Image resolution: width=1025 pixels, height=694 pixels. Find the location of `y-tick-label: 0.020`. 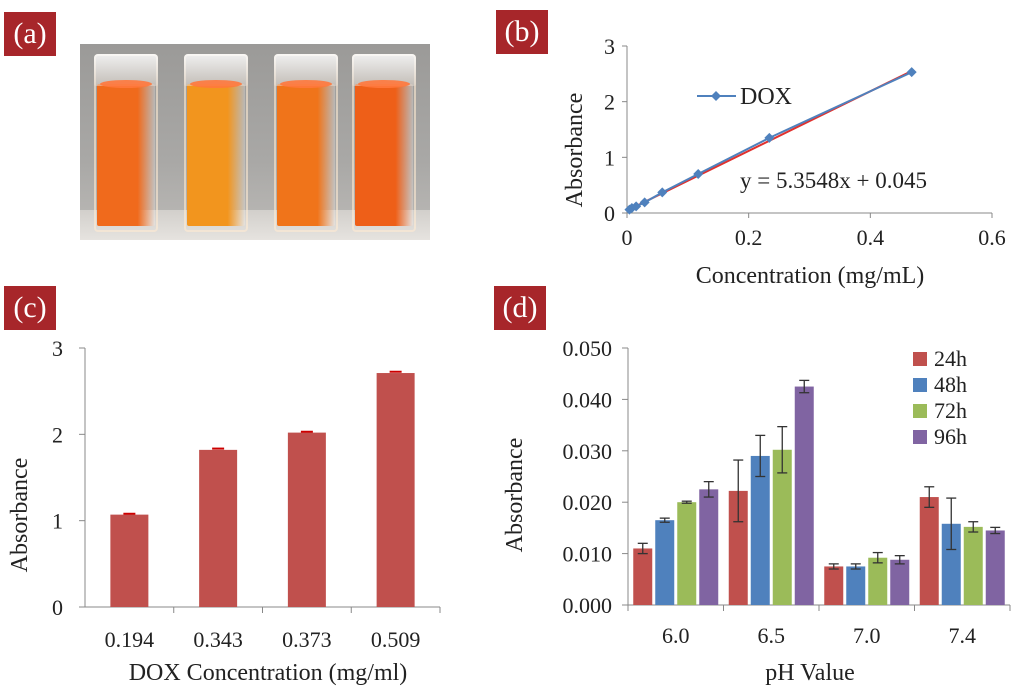

y-tick-label: 0.020 is located at coordinates (588, 502).